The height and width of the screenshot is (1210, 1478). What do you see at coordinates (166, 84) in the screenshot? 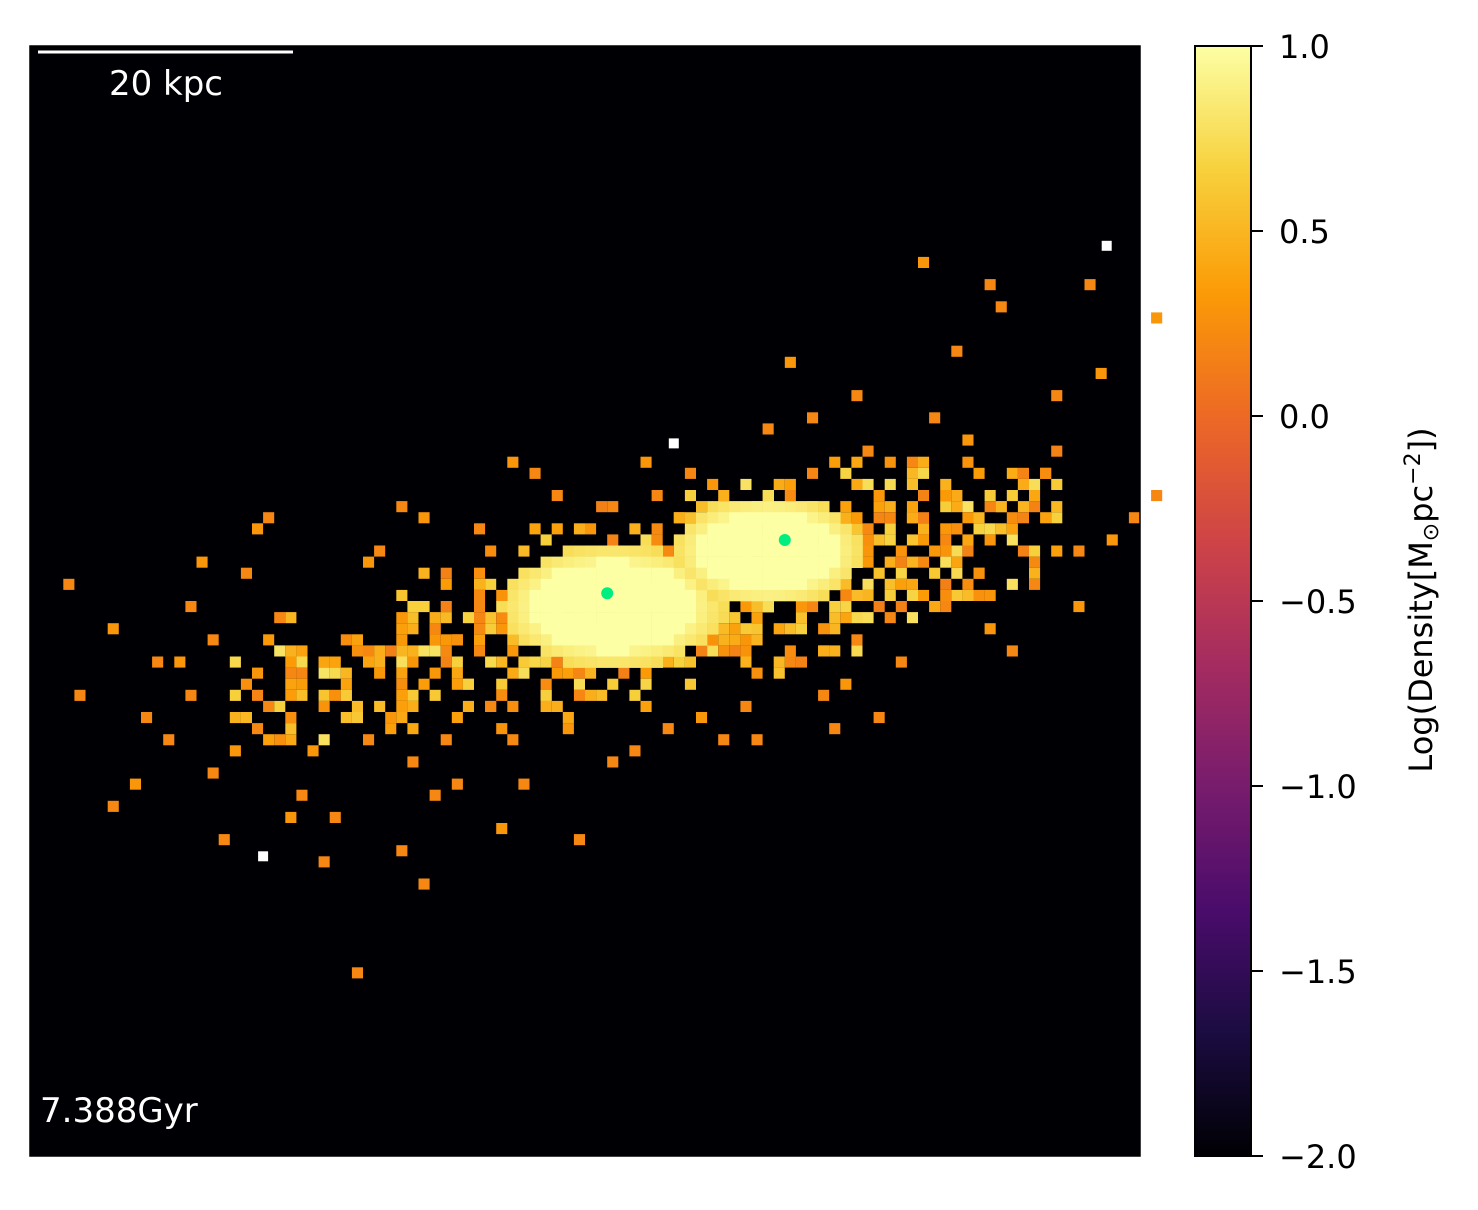
I see `scale-bar-label: 20 kpc` at bounding box center [166, 84].